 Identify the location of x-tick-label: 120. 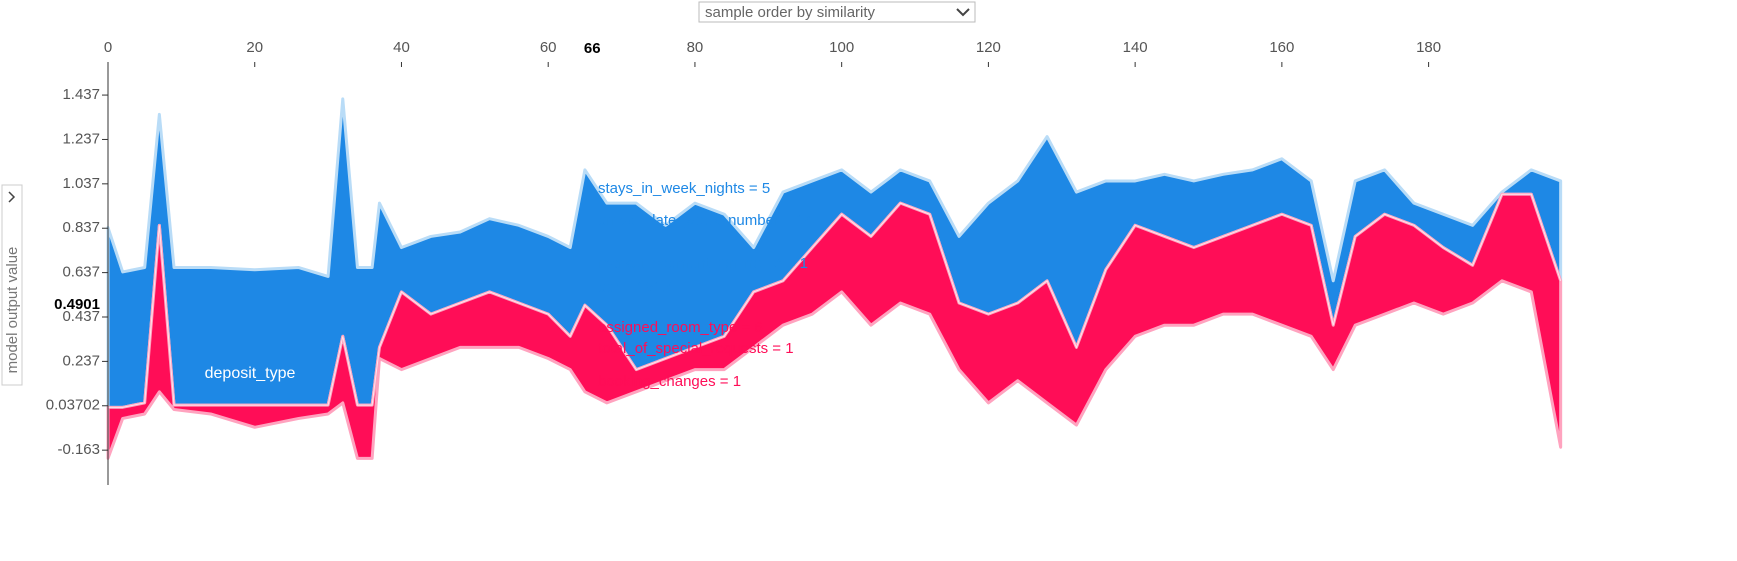
(988, 47).